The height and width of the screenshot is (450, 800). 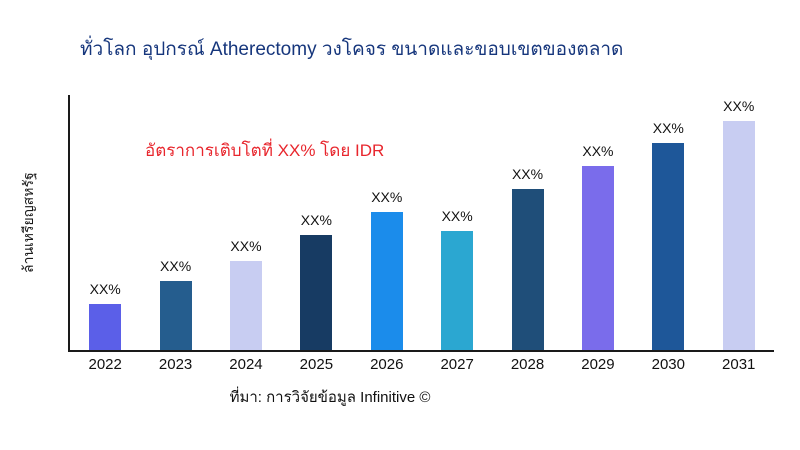 I want to click on y-axis-label: ล้านเหรียญสหรัฐ, so click(x=28, y=223).